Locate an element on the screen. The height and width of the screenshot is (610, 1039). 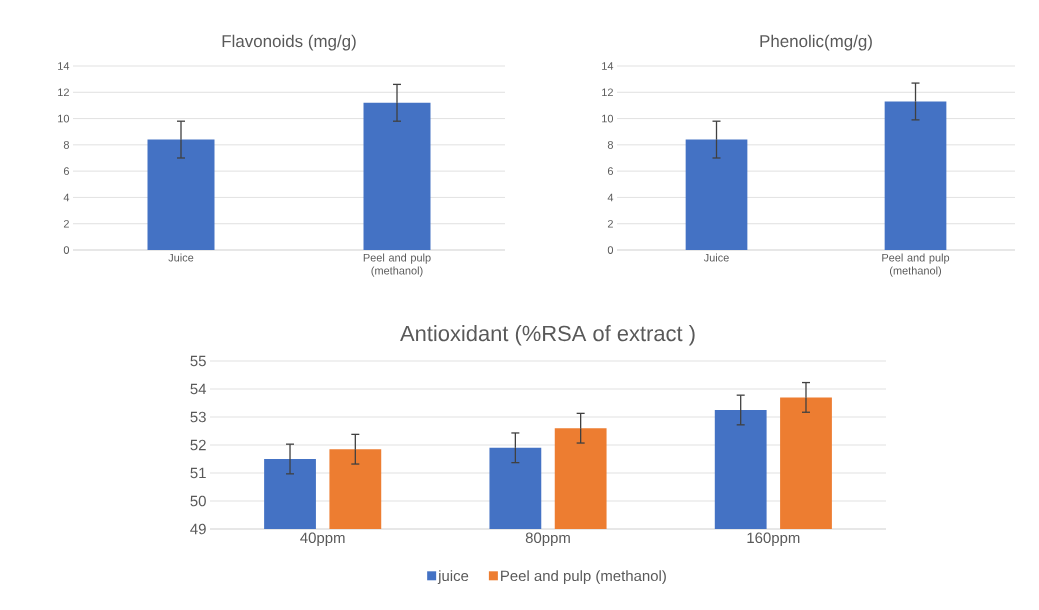
y-tick-label: 52 is located at coordinates (198, 445).